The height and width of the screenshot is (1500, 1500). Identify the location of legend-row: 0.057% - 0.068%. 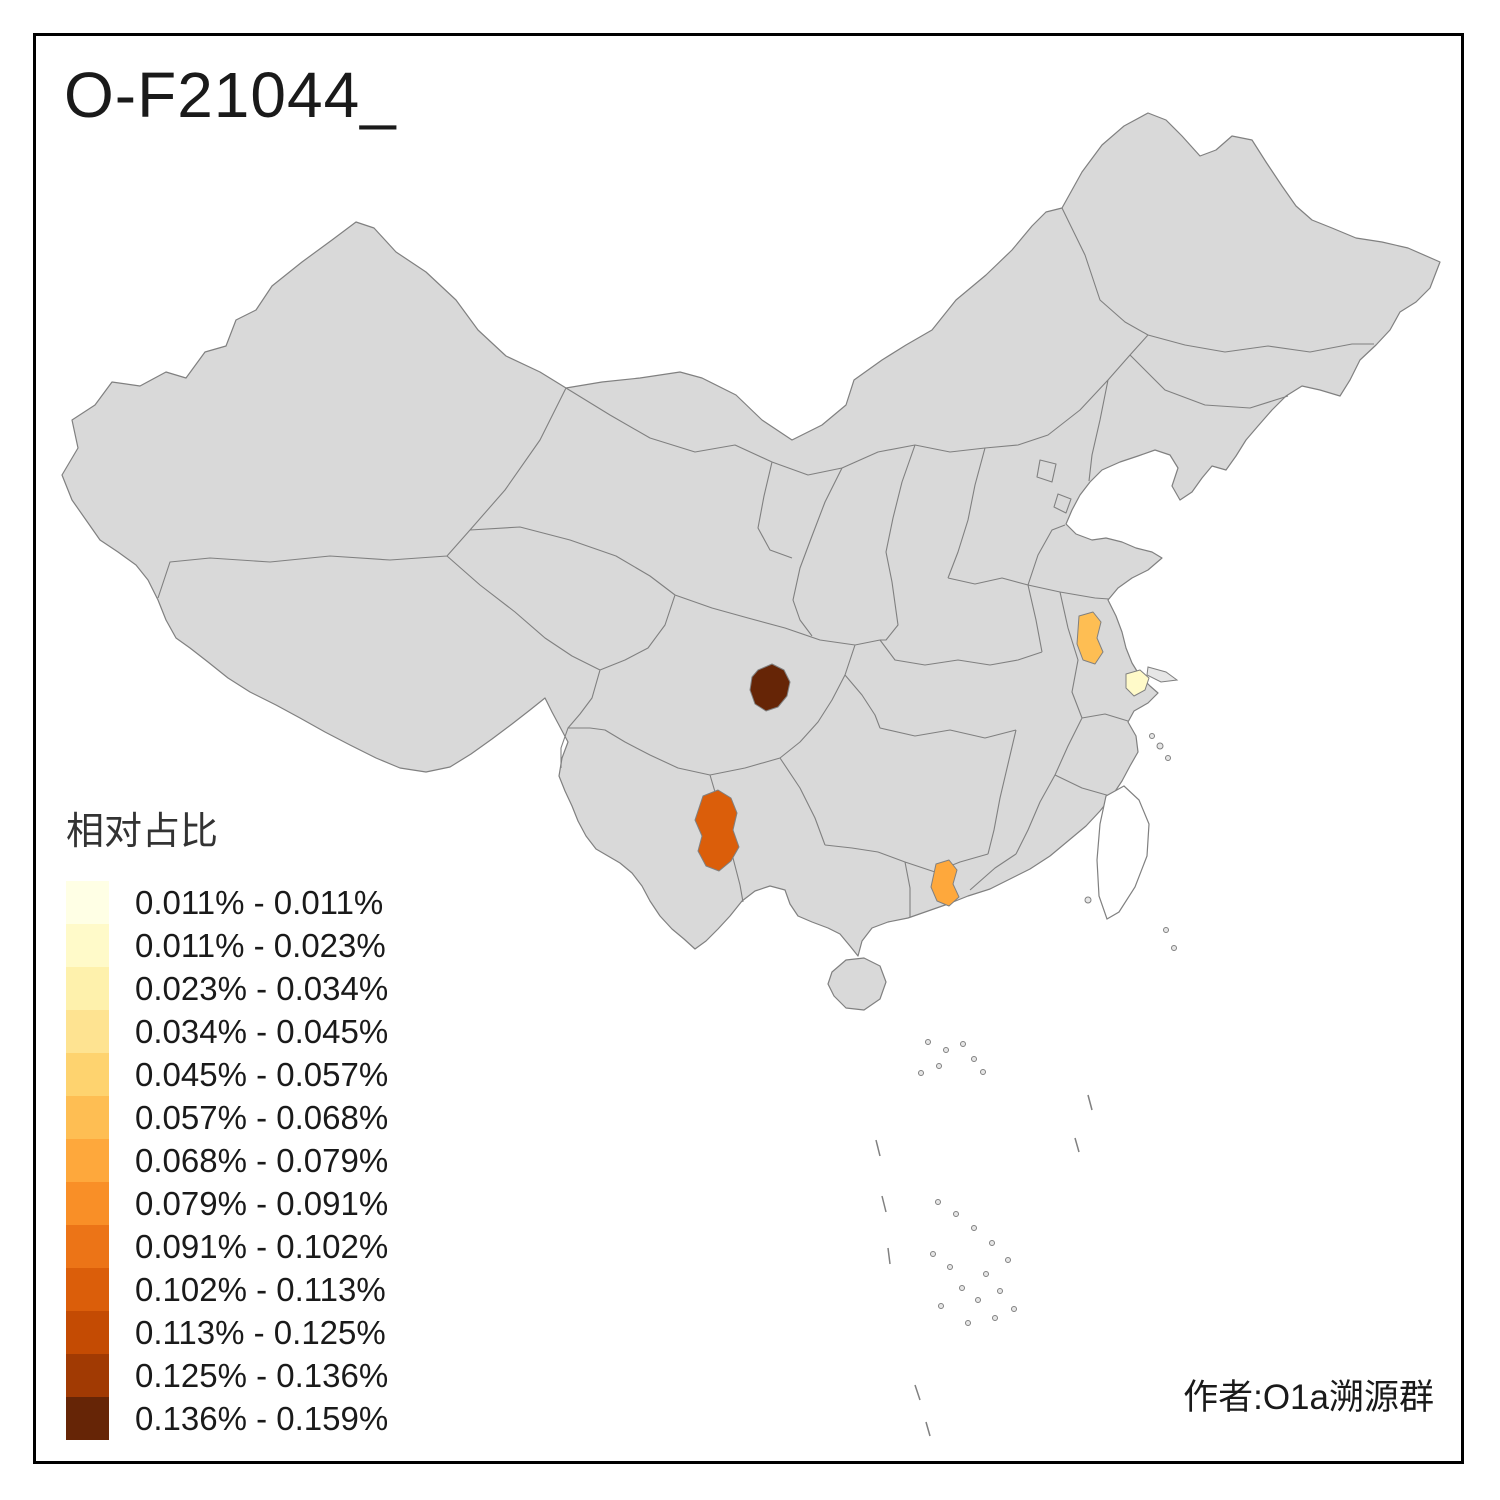
(227, 1117).